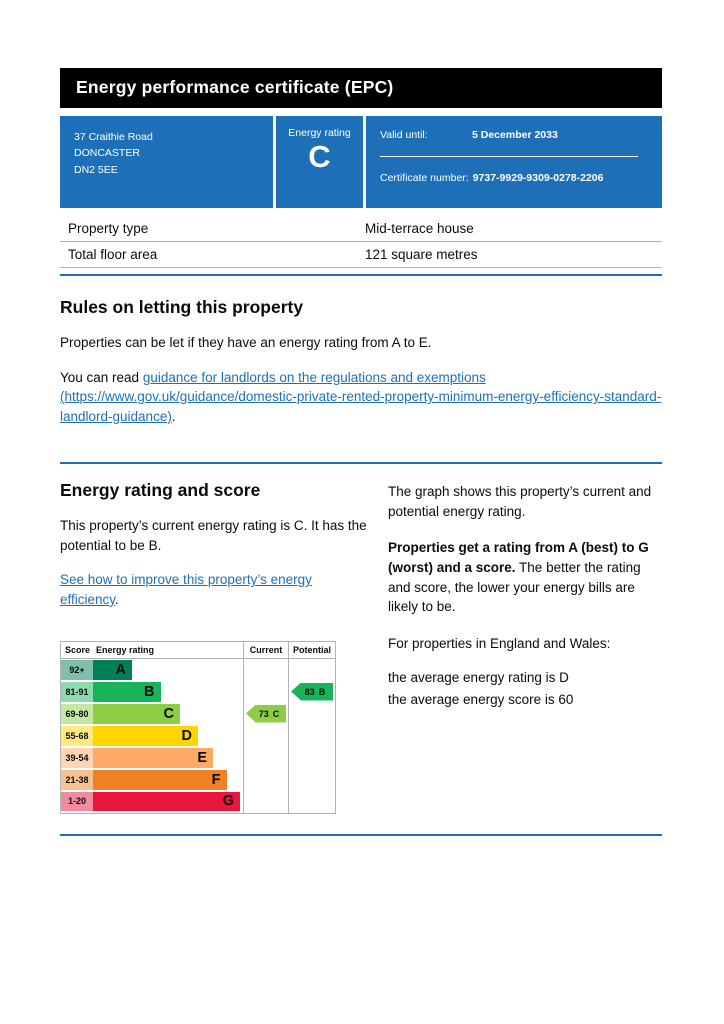 This screenshot has width=724, height=1024. What do you see at coordinates (421, 254) in the screenshot?
I see `floor-area-value: 121 square metres` at bounding box center [421, 254].